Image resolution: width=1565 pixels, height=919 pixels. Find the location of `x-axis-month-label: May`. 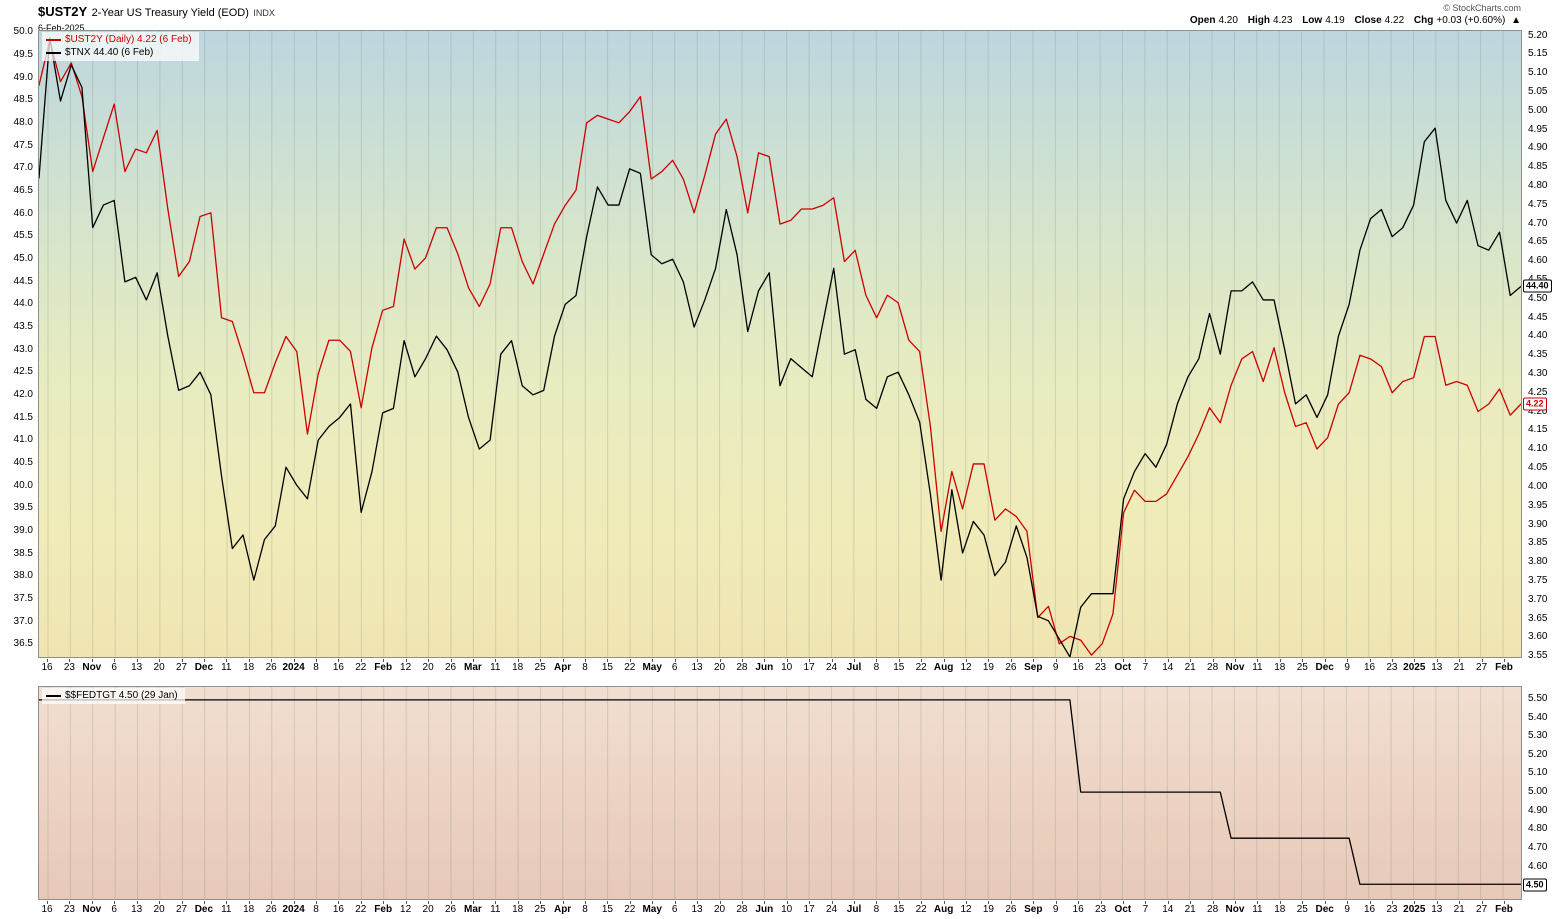

x-axis-month-label: May is located at coordinates (652, 667).